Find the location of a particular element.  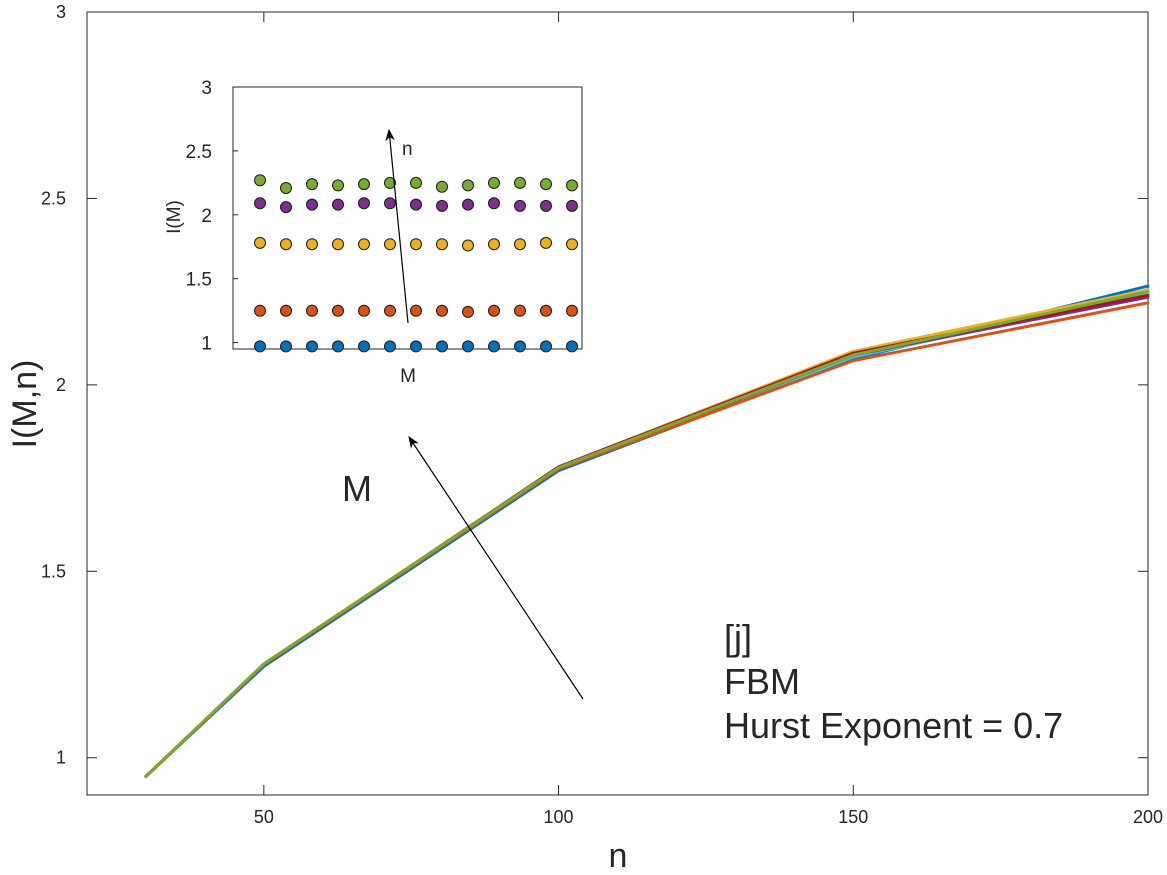

inset-axes: 1 1.5 2 2.5 3 M I(M) n is located at coordinates (373, 232).